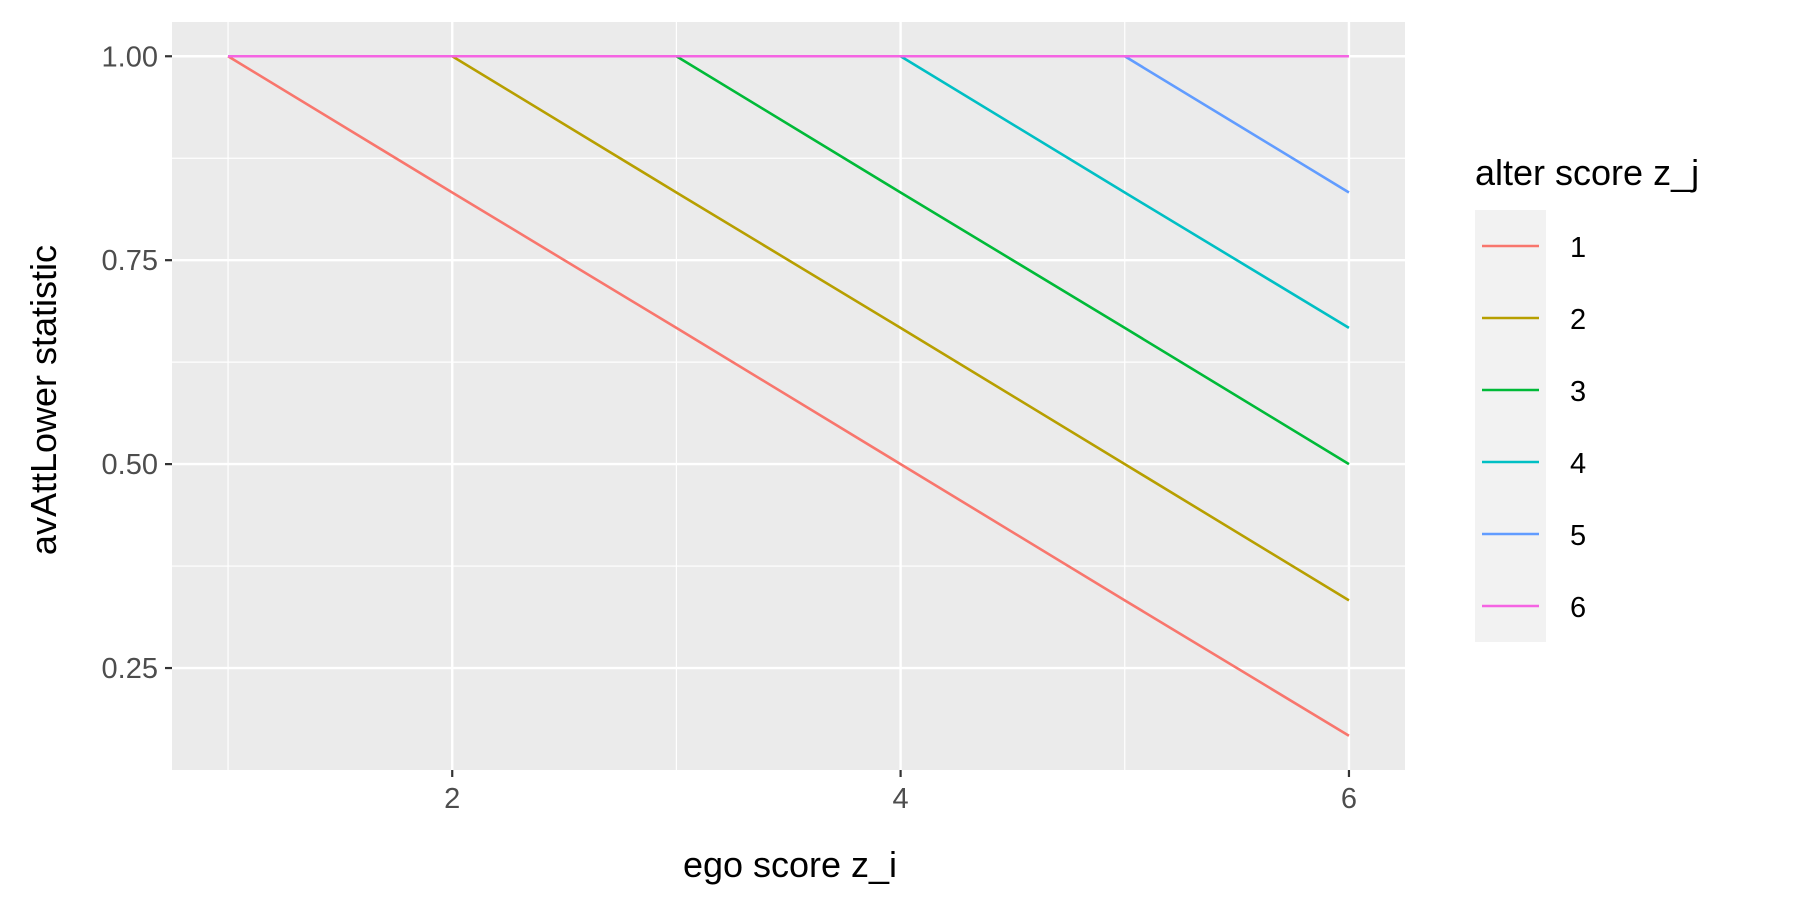 Image resolution: width=1800 pixels, height=905 pixels. What do you see at coordinates (1578, 536) in the screenshot?
I see `legend-label-5: 5` at bounding box center [1578, 536].